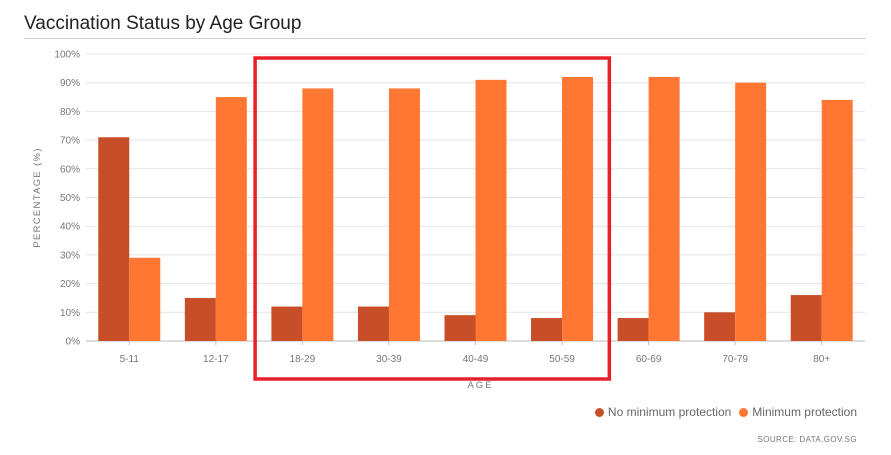  I want to click on x-tick-label: 18-29, so click(303, 359).